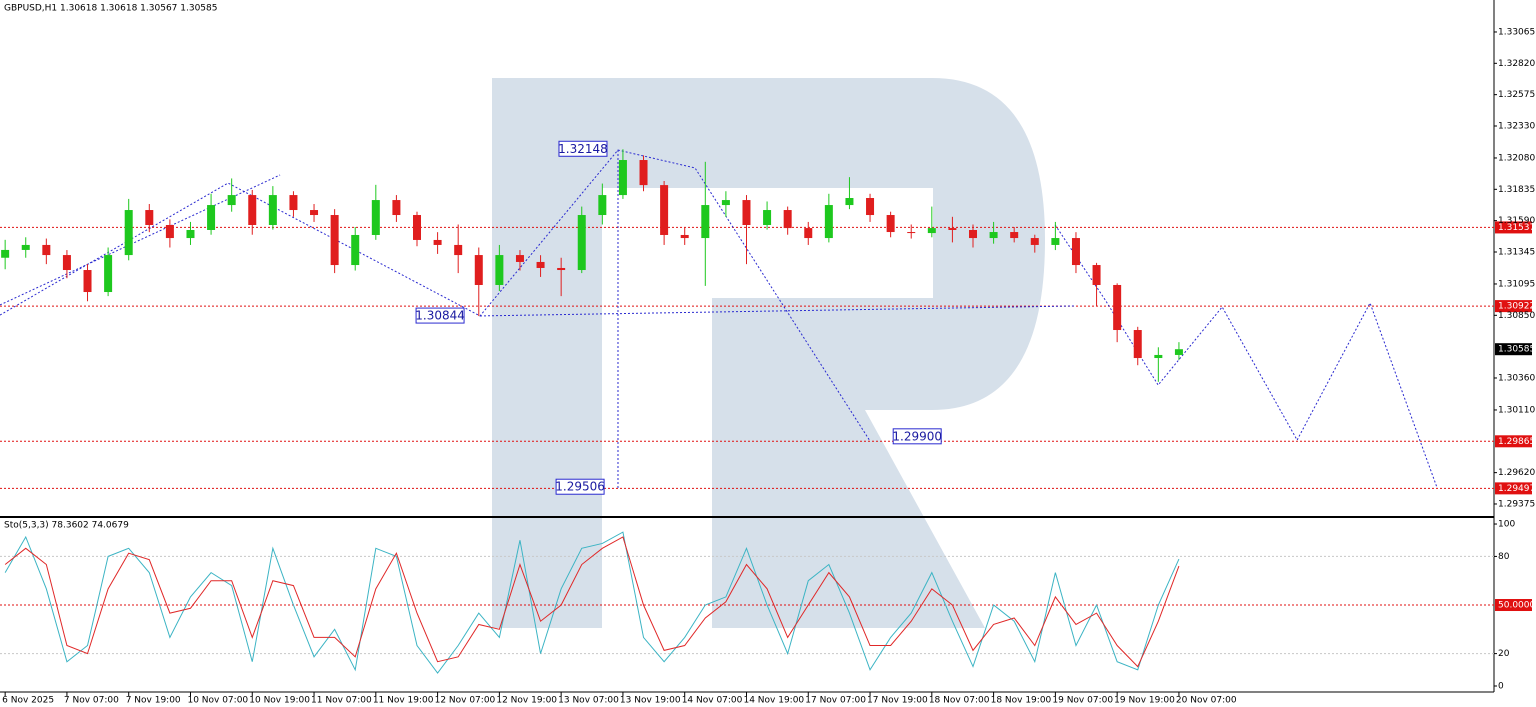  I want to click on x-tick-label: 18 Nov 19:00, so click(1021, 701).